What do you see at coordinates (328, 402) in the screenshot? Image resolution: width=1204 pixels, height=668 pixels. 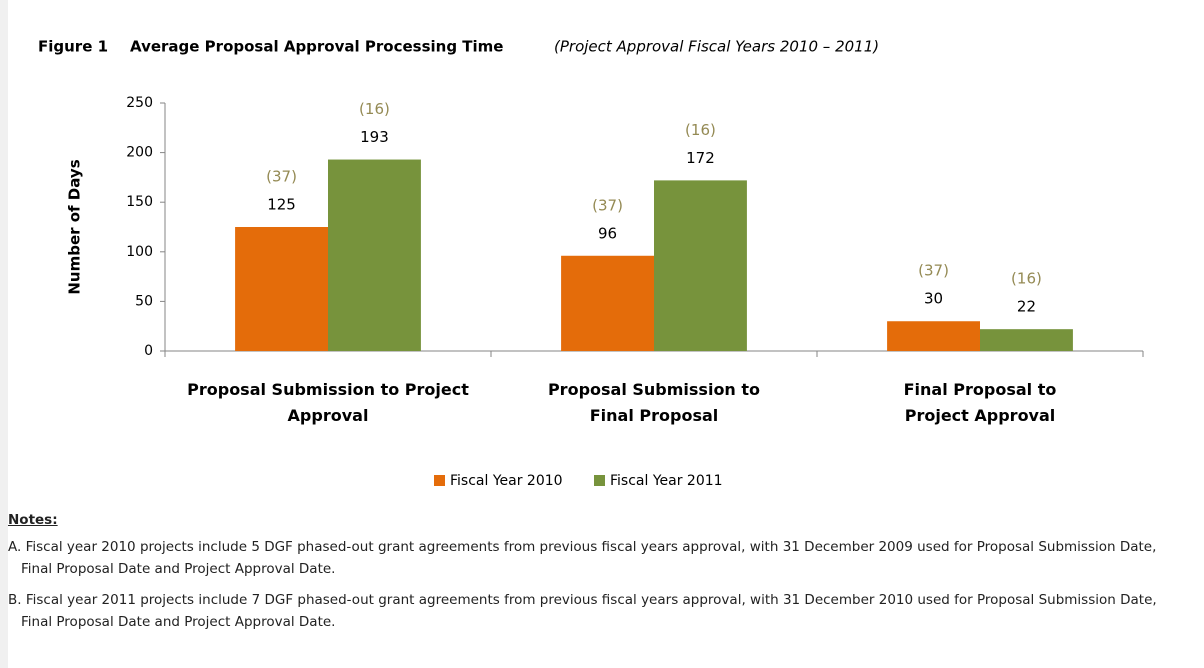 I see `x-tick-label: Proposal Submission to Project Approval` at bounding box center [328, 402].